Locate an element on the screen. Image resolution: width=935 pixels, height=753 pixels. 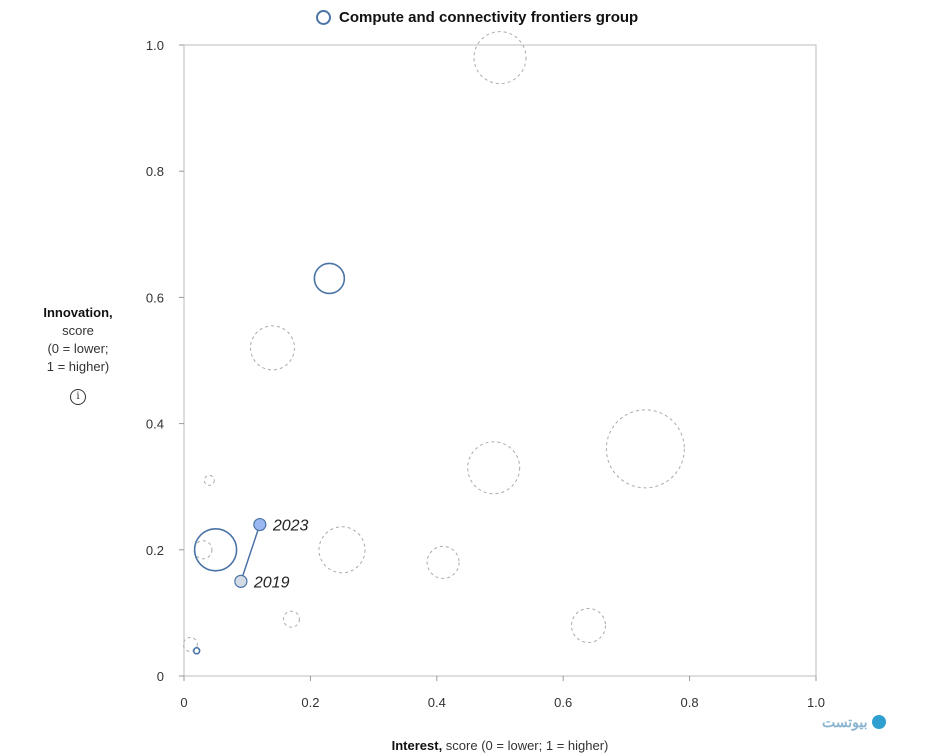
x-tick-label: 0.2 is located at coordinates (310, 702).